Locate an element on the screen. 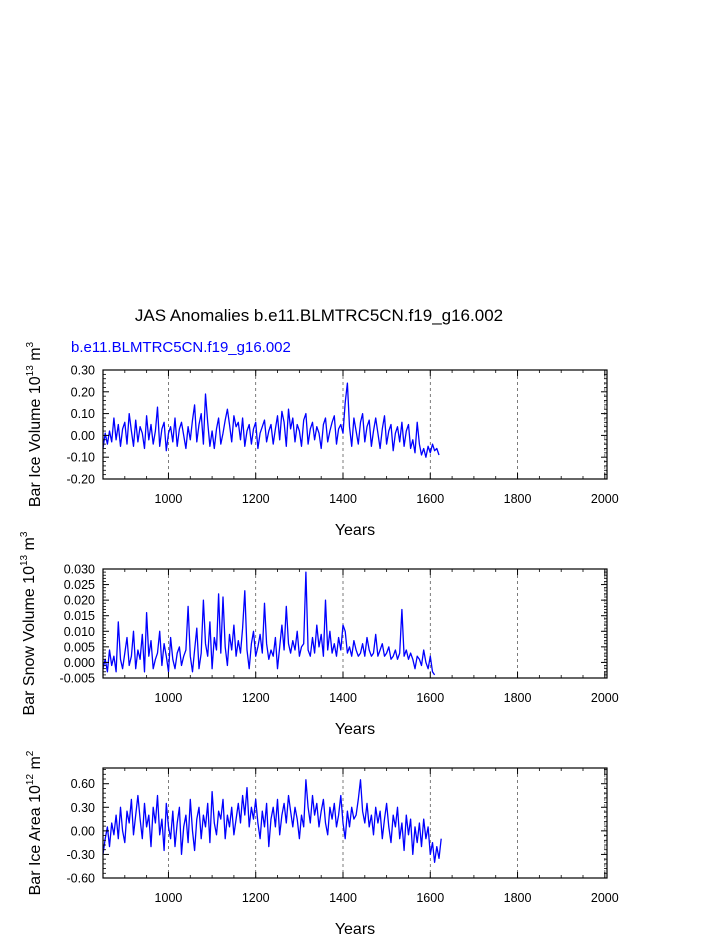  y-tick-label: -0.60 is located at coordinates (81, 879).